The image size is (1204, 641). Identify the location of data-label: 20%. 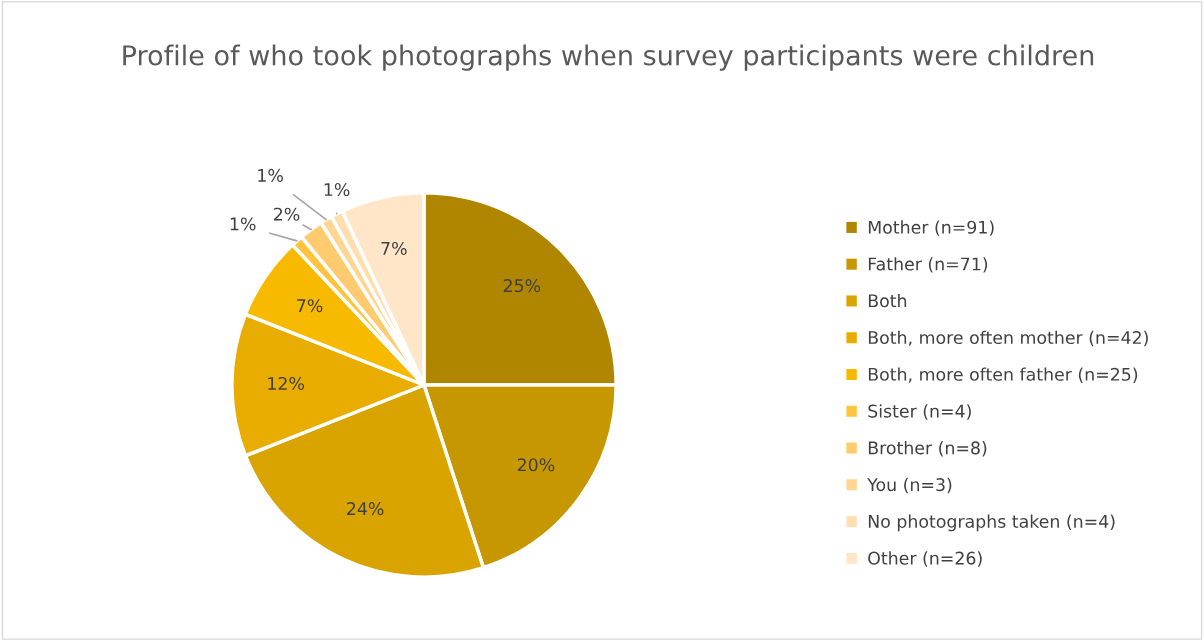
(536, 465).